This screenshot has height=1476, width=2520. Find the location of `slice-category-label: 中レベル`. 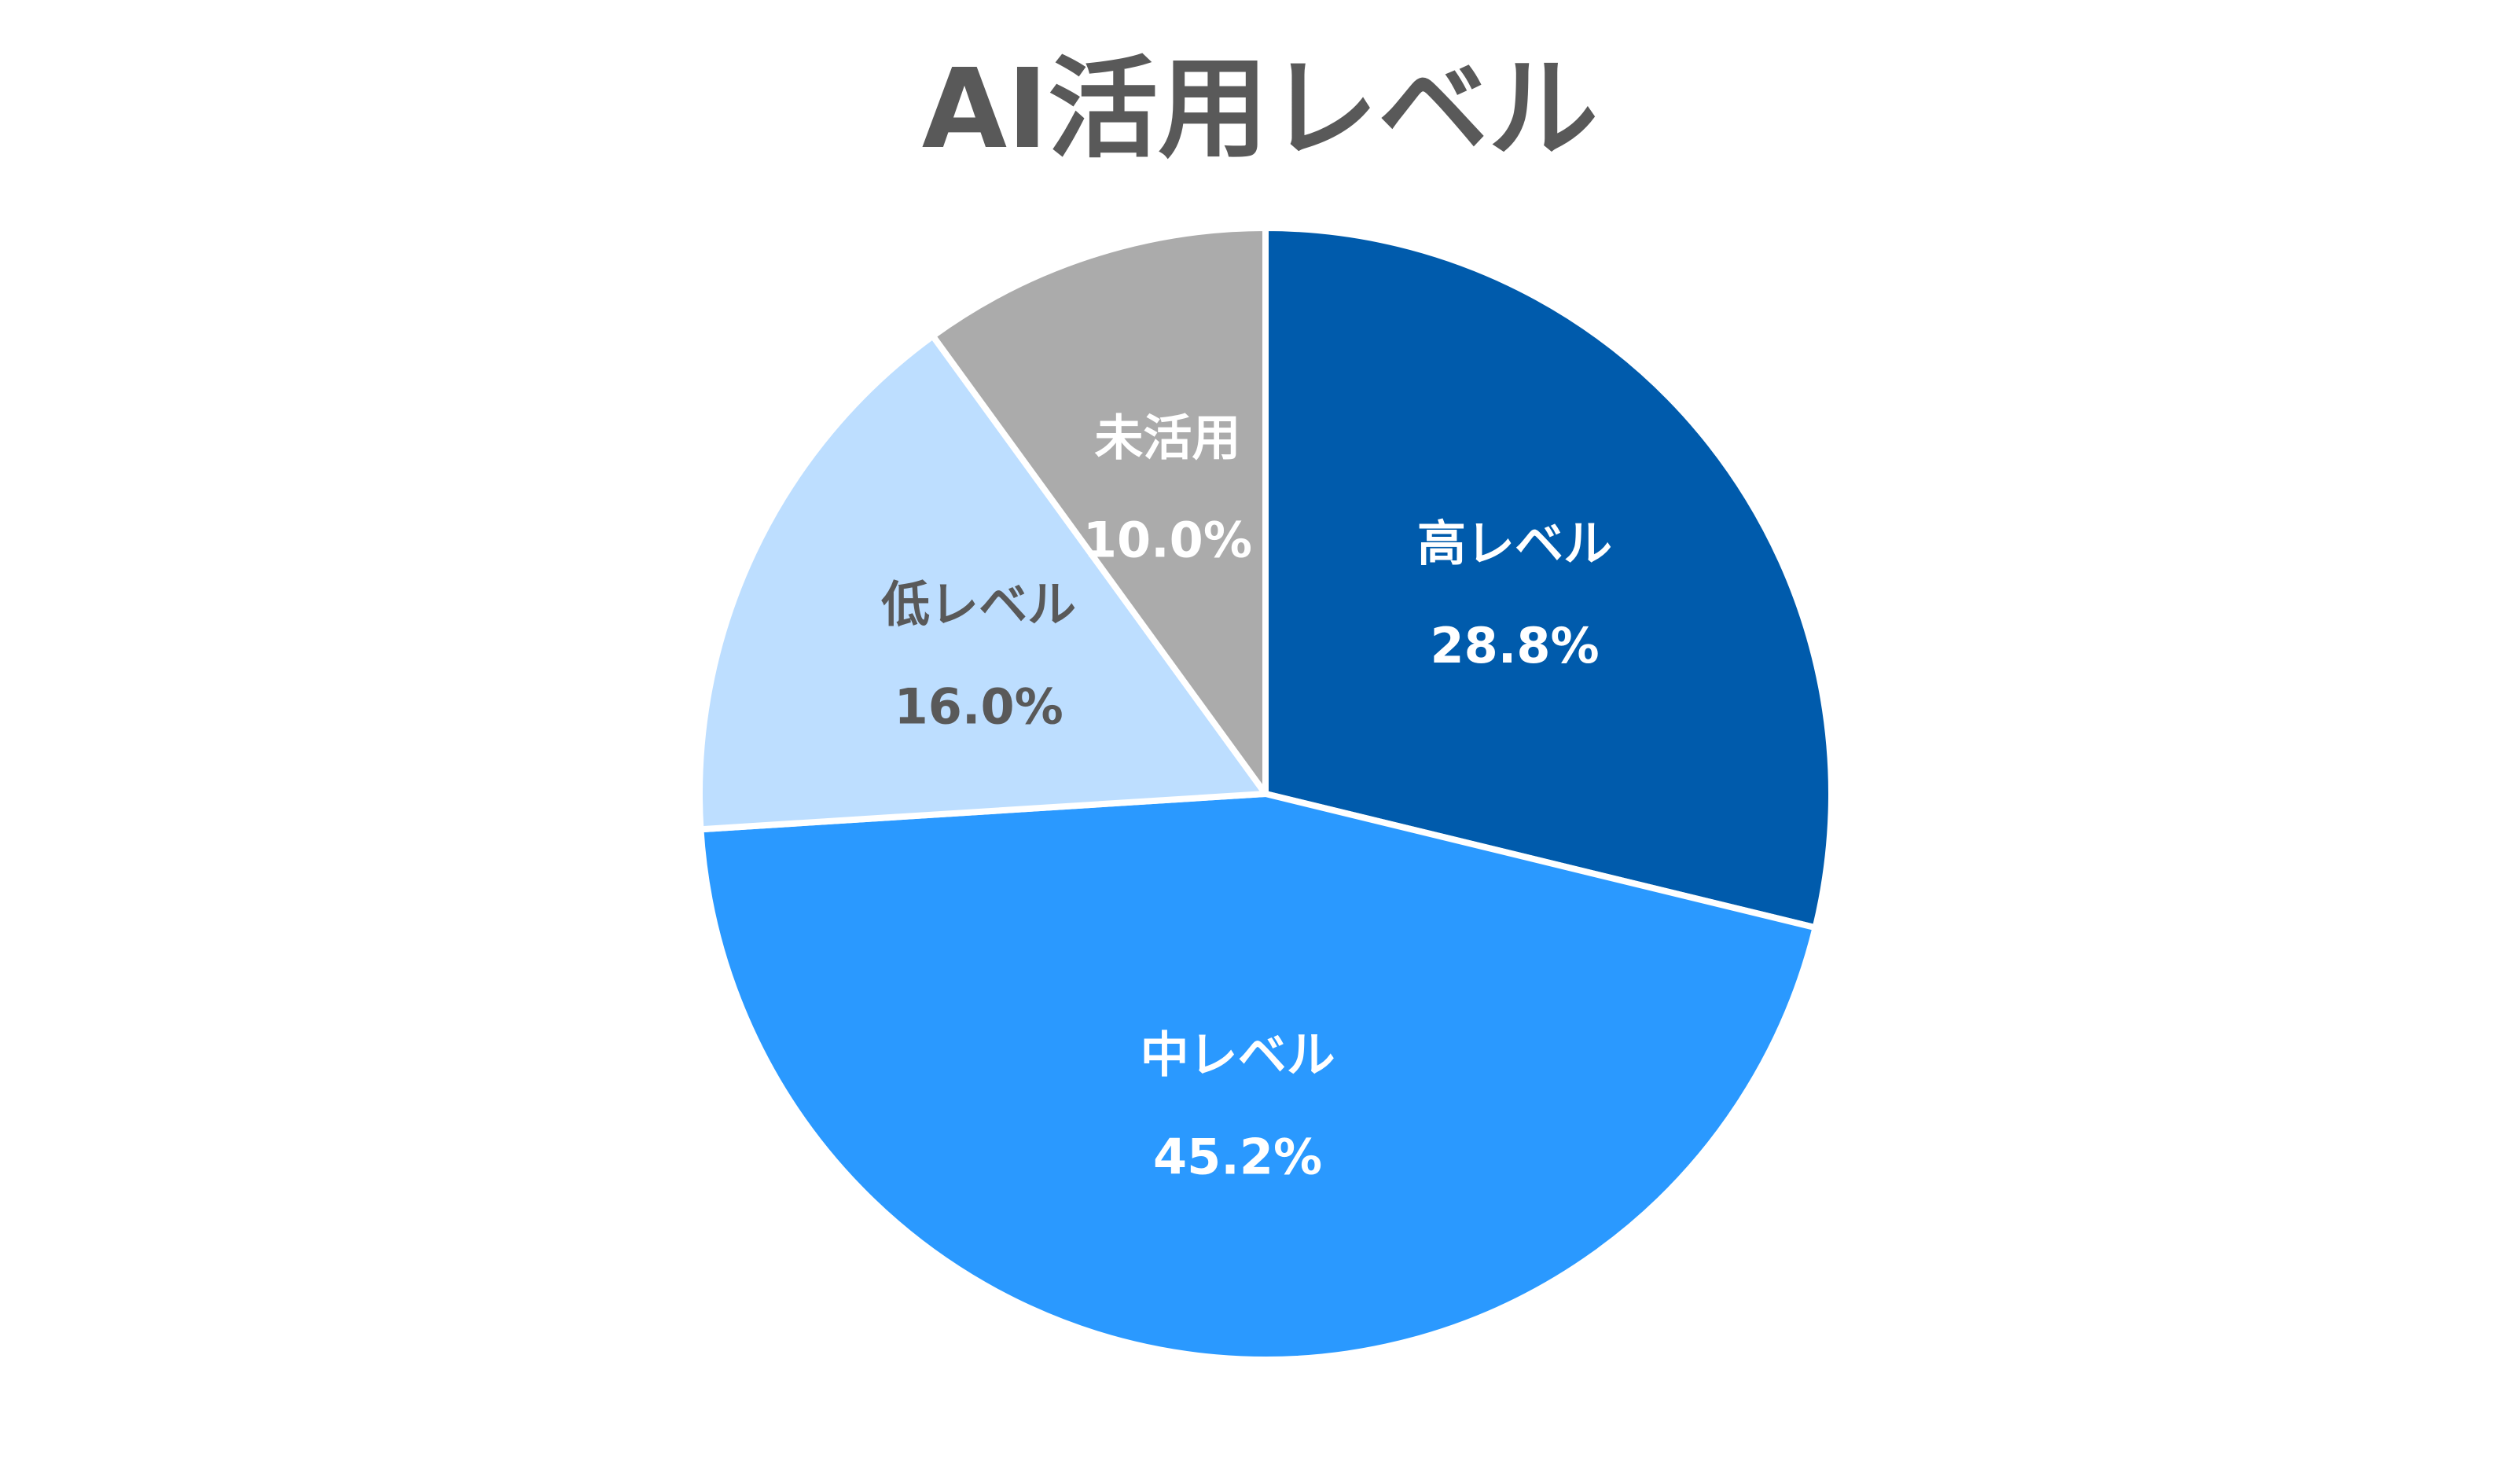

slice-category-label: 中レベル is located at coordinates (1238, 1055).